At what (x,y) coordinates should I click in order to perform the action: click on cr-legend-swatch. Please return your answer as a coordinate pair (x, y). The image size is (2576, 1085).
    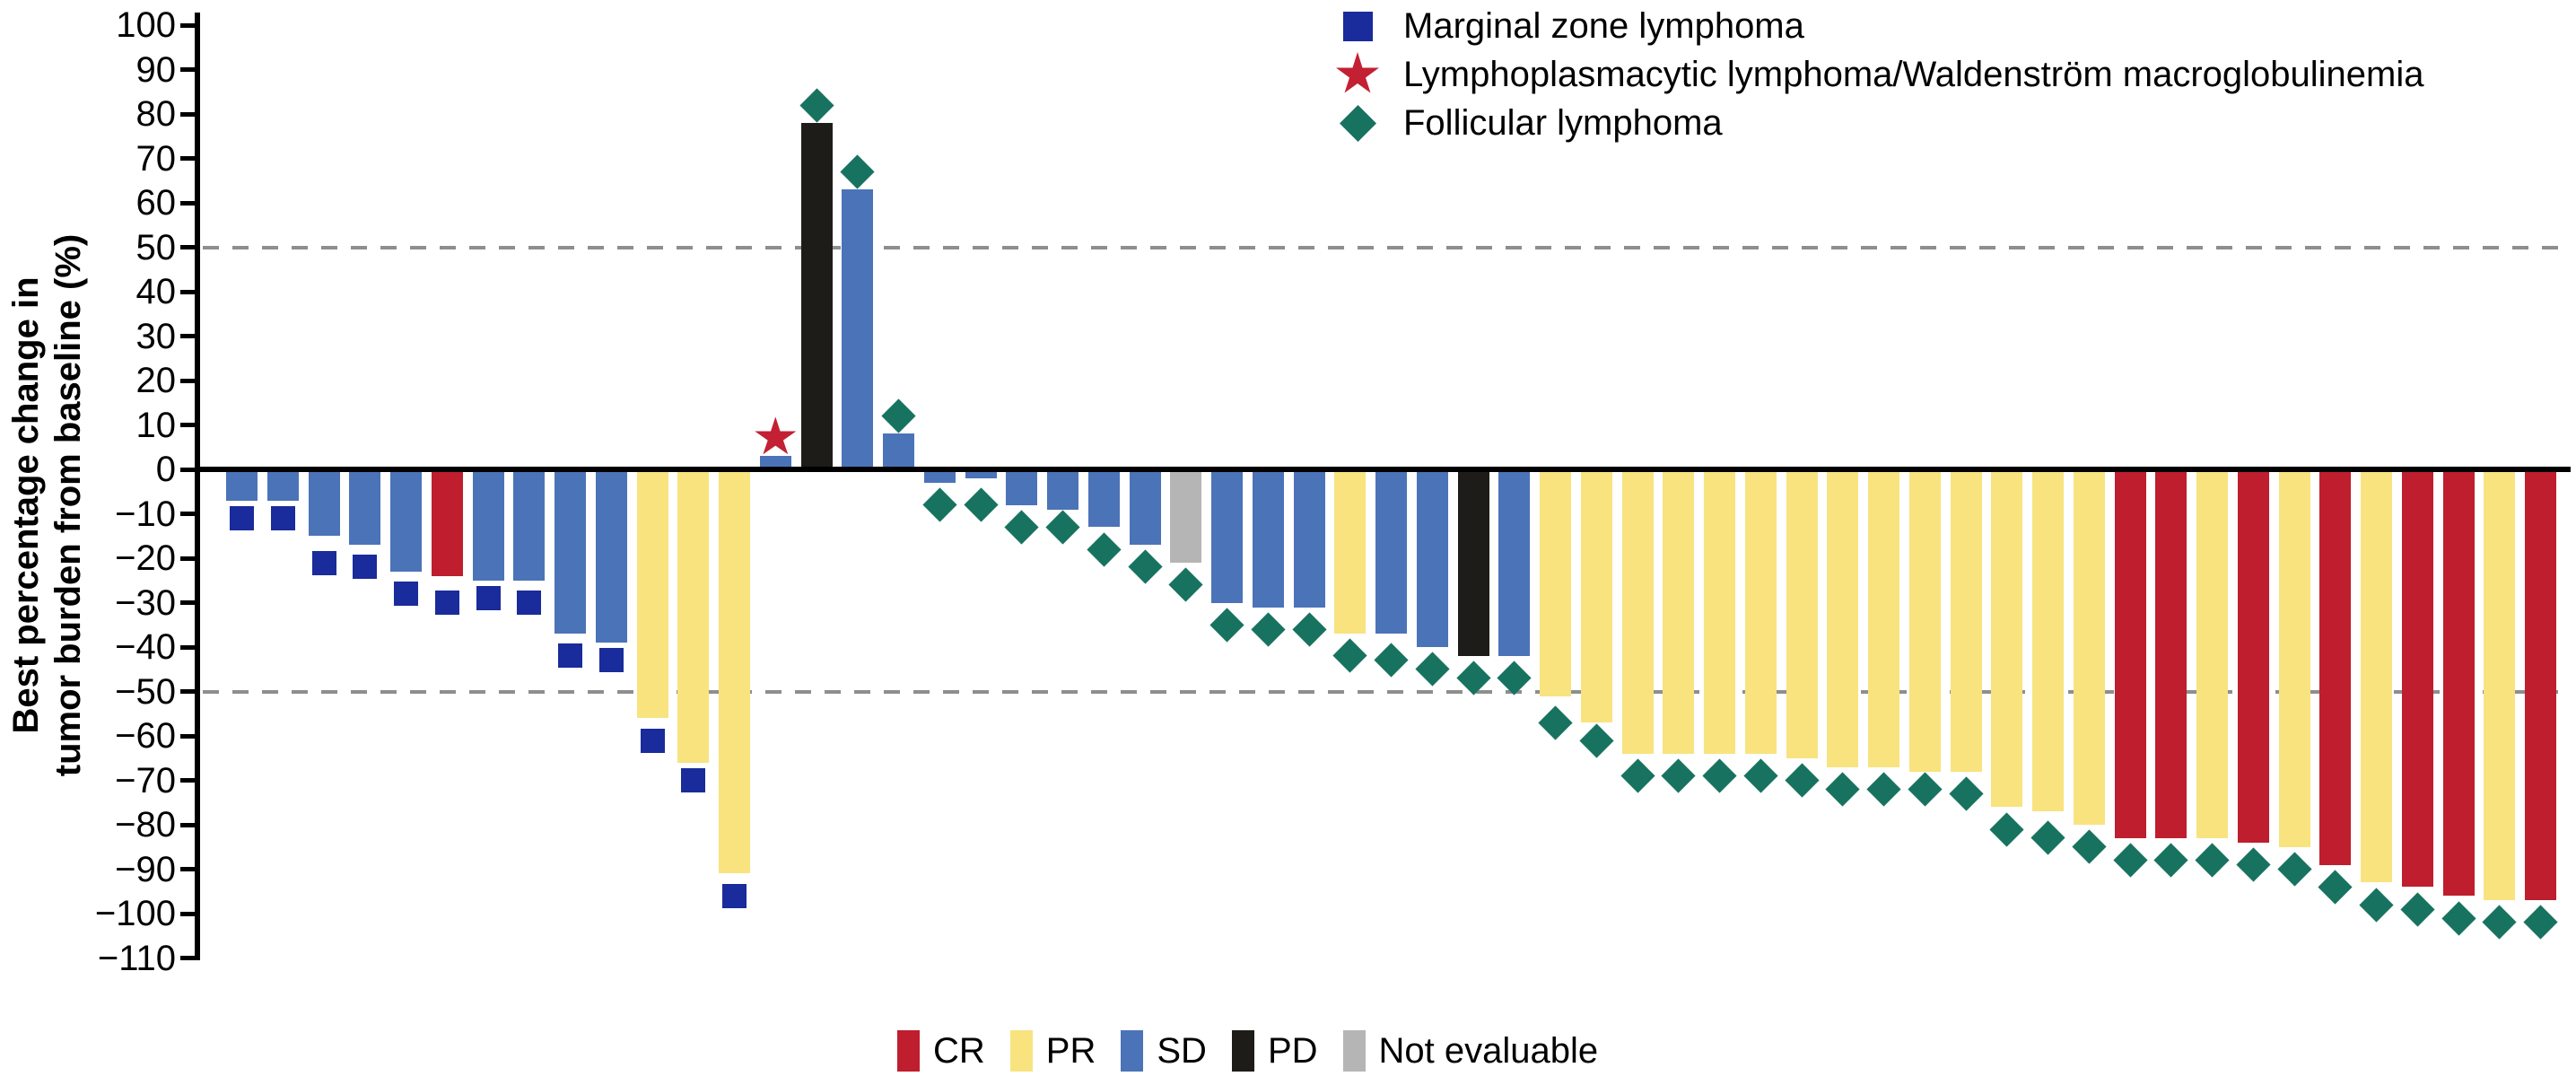
    Looking at the image, I should click on (909, 1051).